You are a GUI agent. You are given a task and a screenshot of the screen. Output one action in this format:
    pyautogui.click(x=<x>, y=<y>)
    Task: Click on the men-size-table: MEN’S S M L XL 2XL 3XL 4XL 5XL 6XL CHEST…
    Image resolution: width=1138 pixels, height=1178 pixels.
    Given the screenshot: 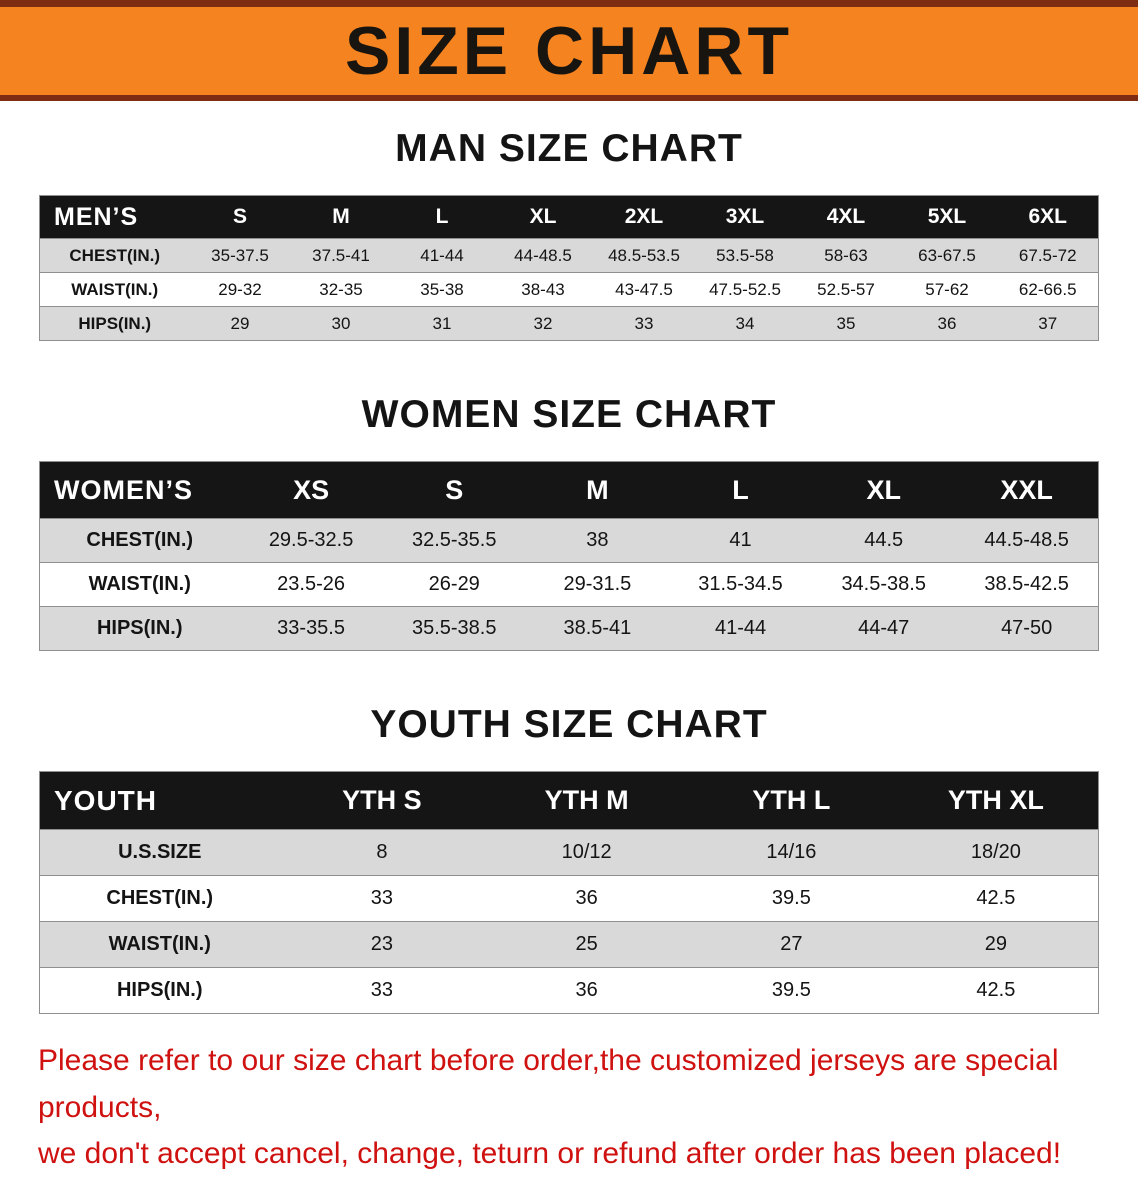 What is the action you would take?
    pyautogui.click(x=569, y=268)
    